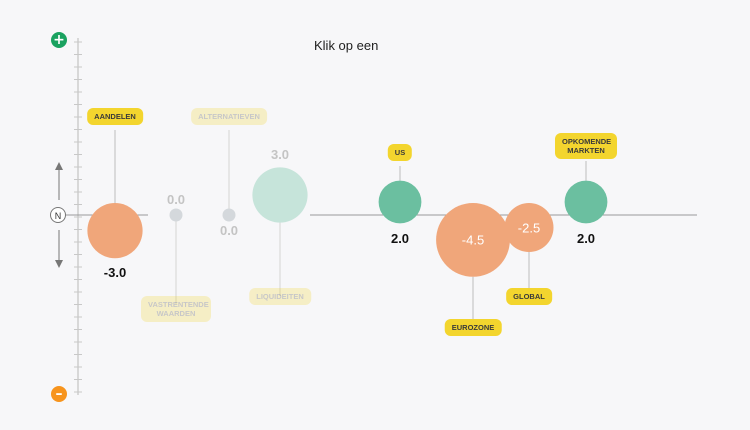 The width and height of the screenshot is (750, 430). I want to click on value-label: 3.0, so click(280, 155).